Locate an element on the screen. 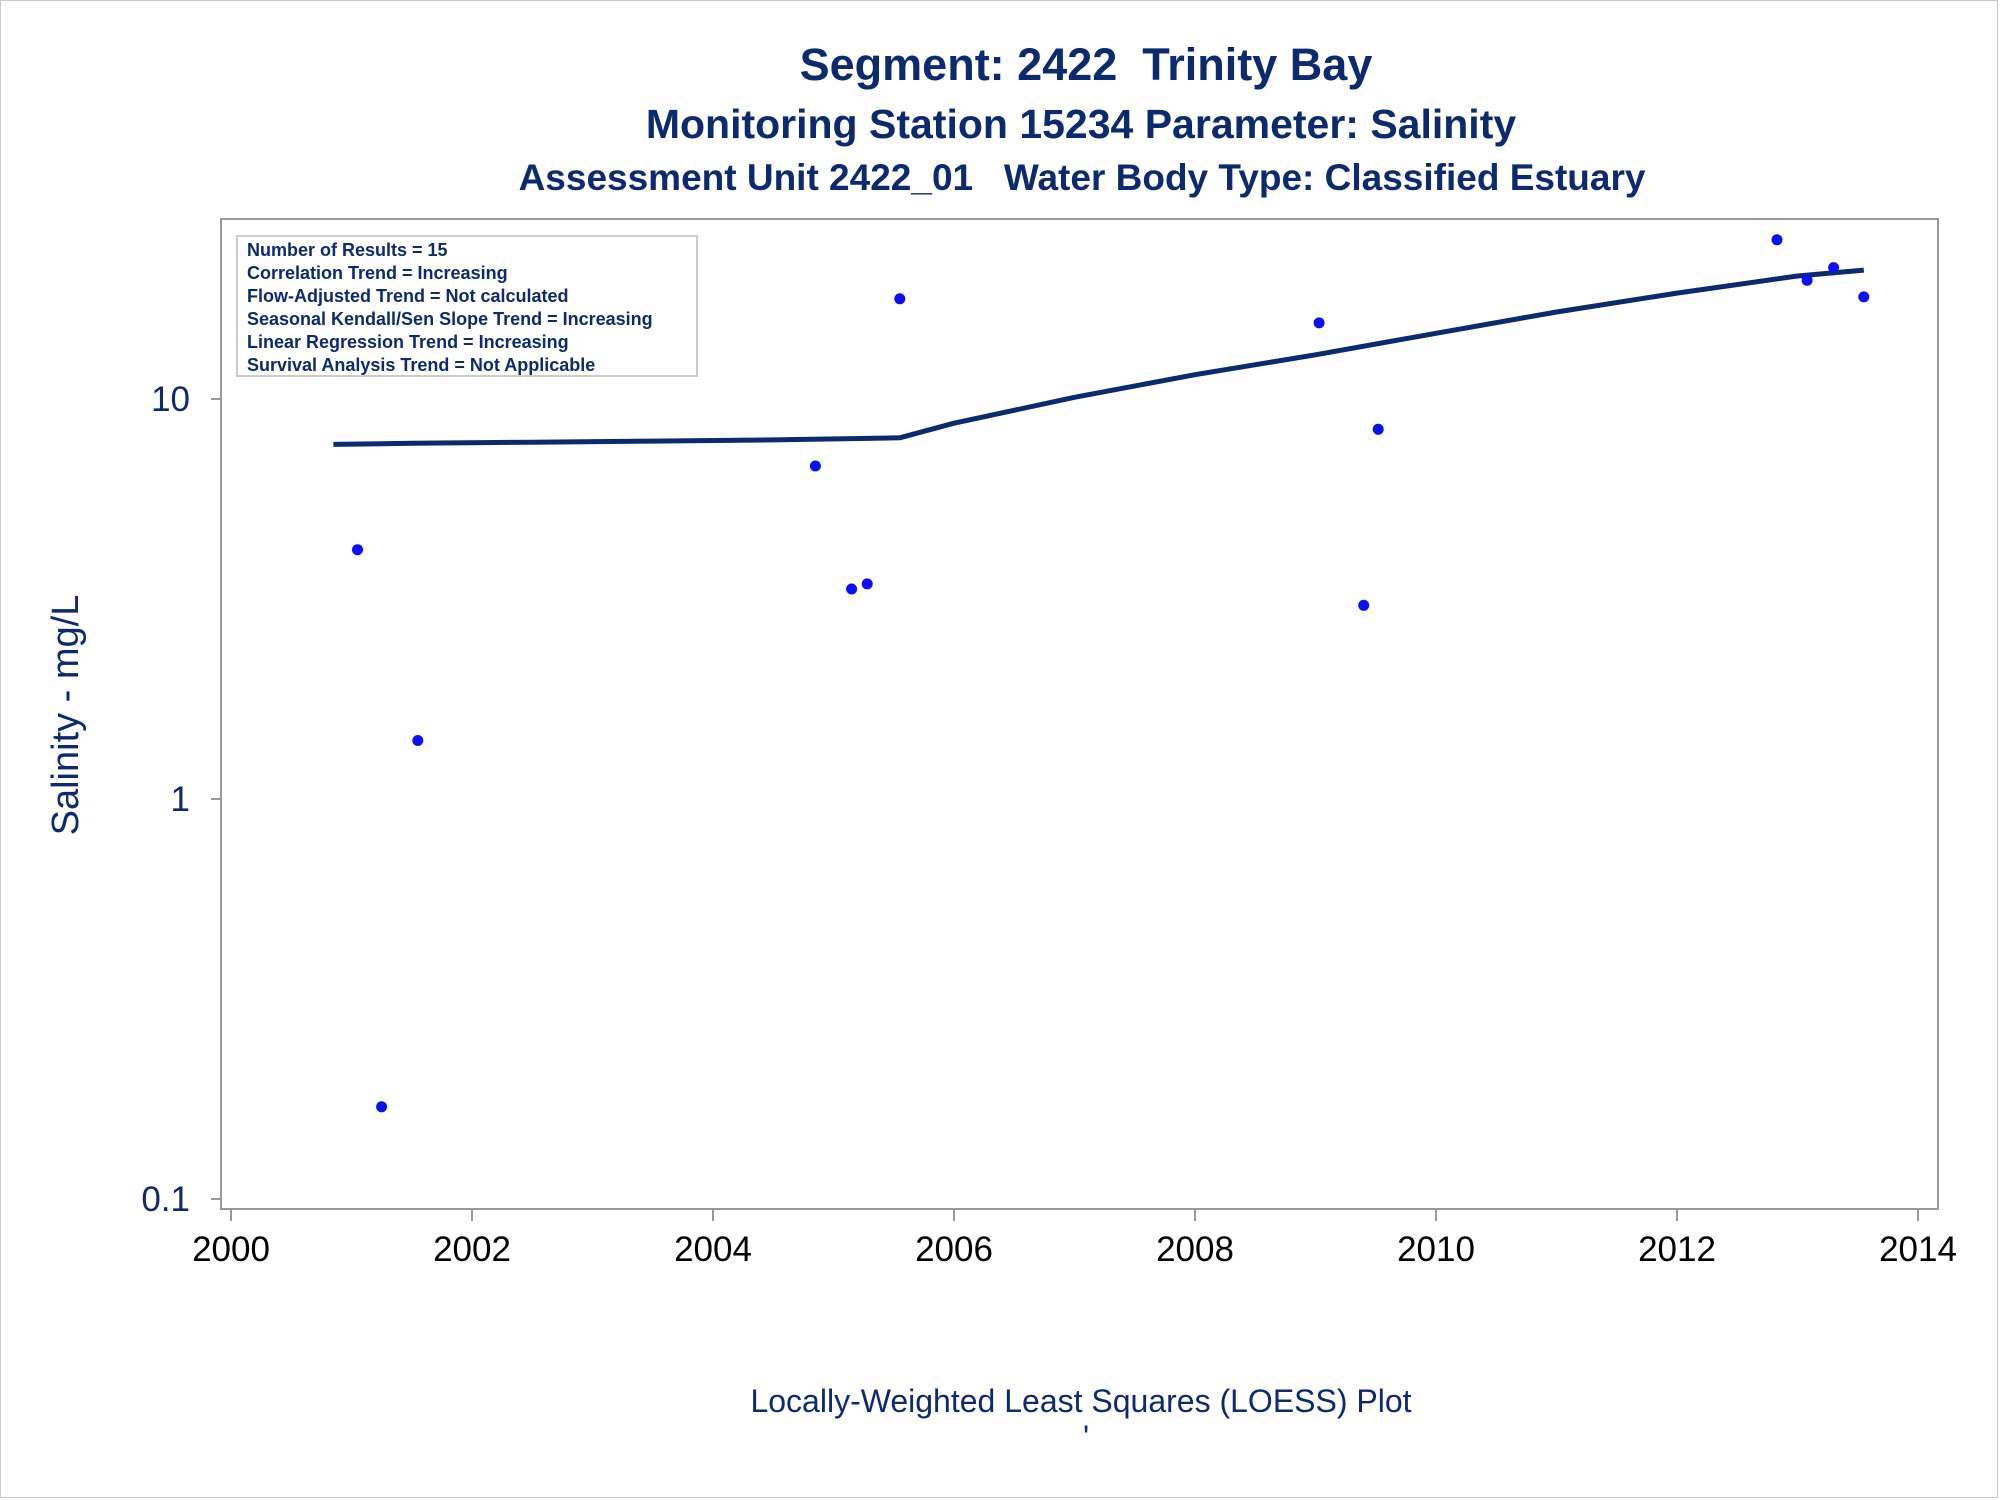 The image size is (2000, 1500). y-axis: 0.1 1 10 is located at coordinates (181, 799).